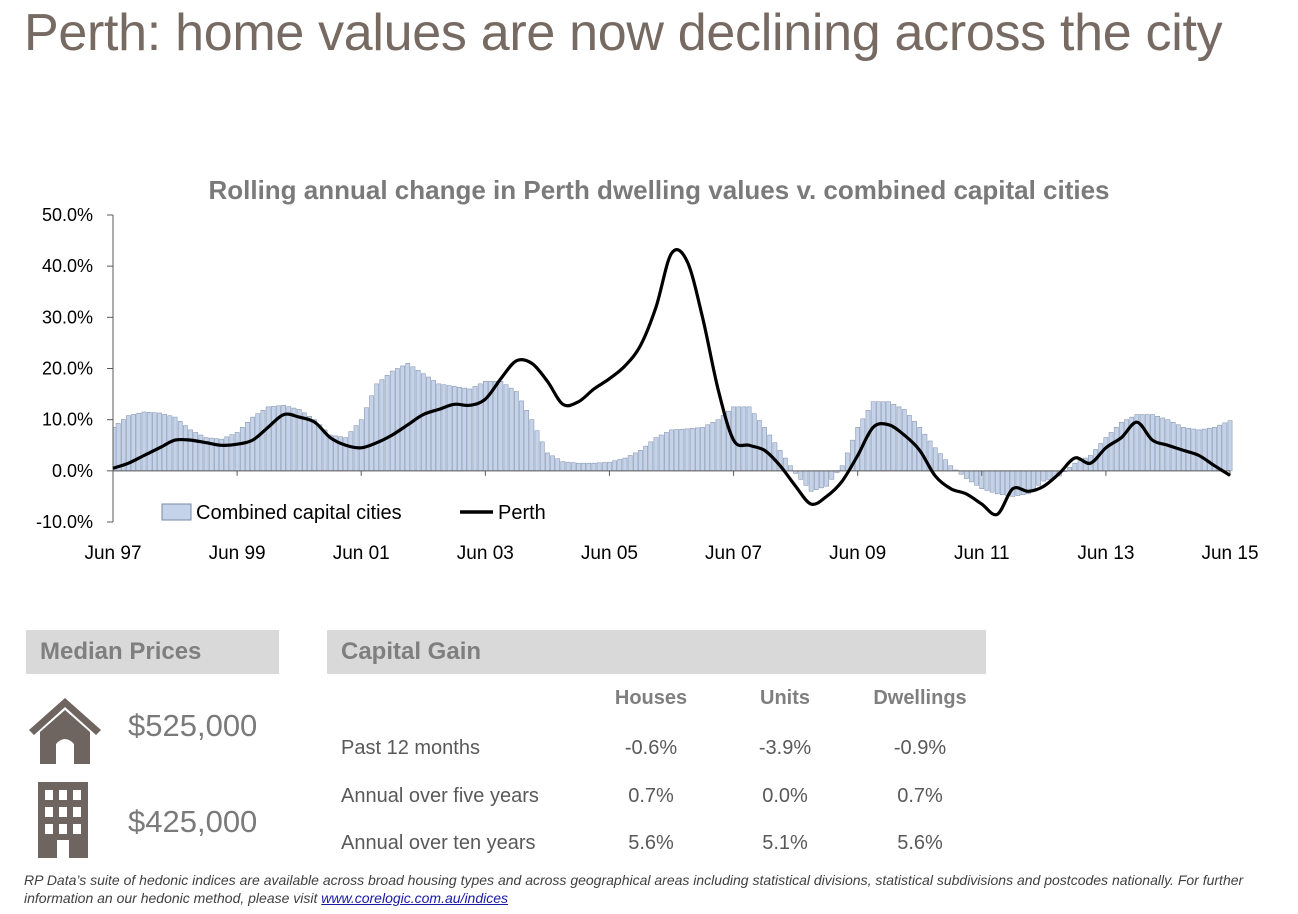  I want to click on column-header-dwellings: Dwellings, so click(920, 698).